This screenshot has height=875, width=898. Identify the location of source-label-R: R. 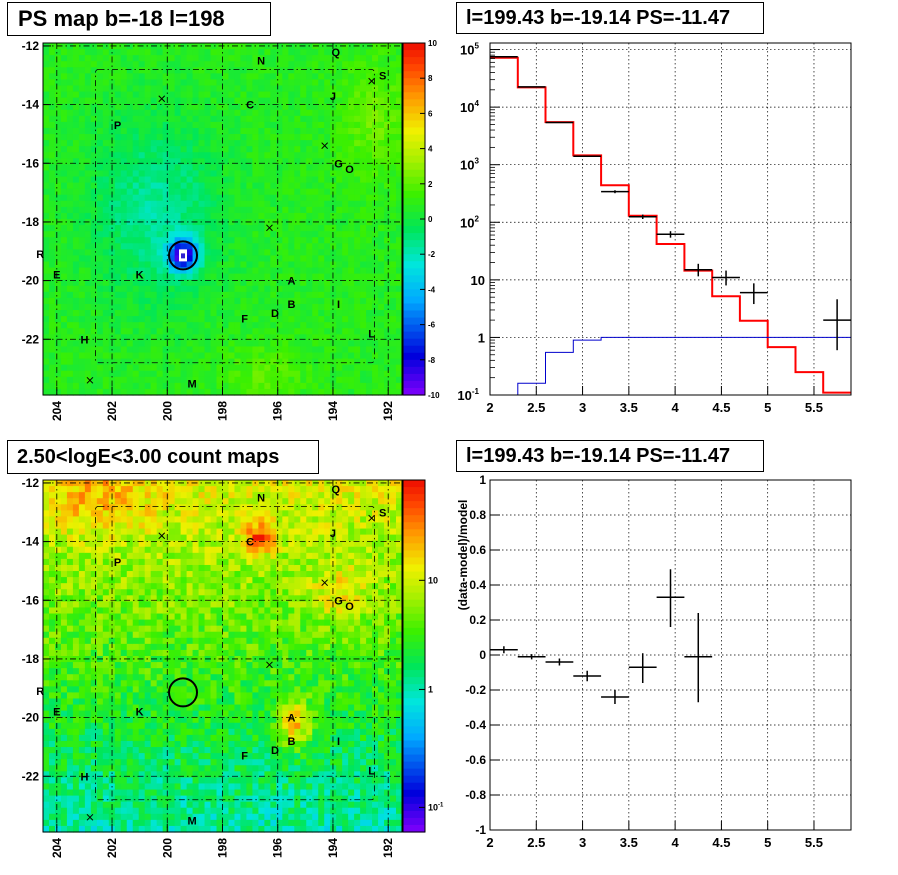
(40, 255).